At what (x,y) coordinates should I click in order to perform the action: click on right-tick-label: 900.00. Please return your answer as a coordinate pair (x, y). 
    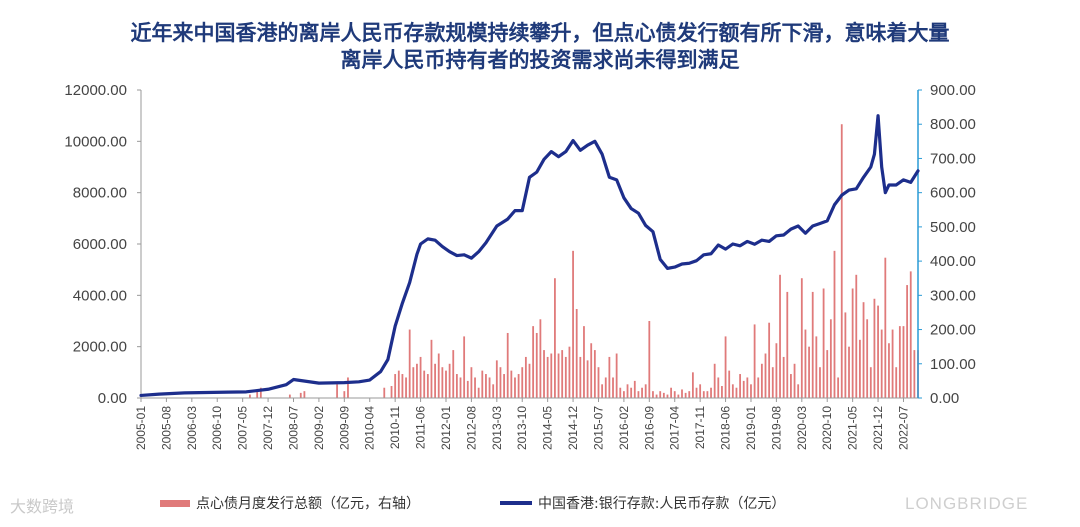
    Looking at the image, I should click on (953, 90).